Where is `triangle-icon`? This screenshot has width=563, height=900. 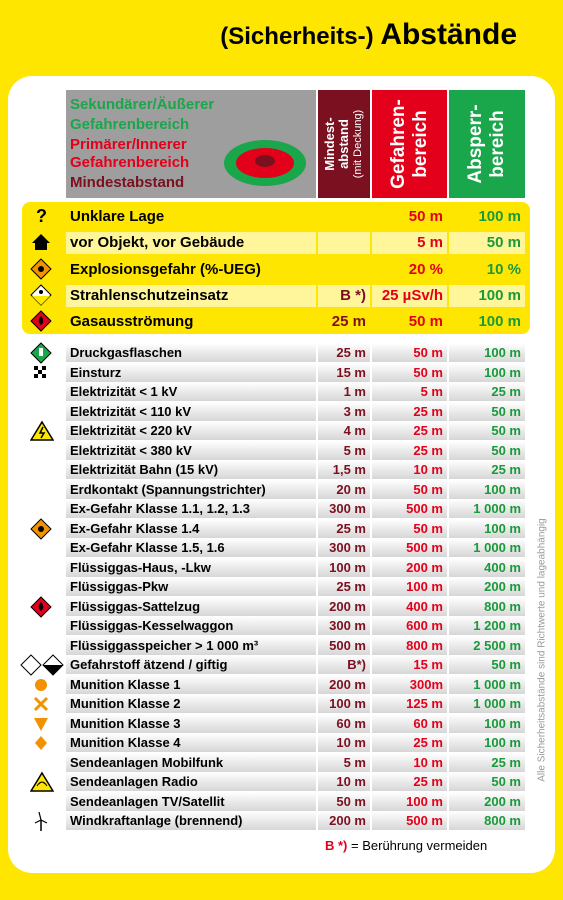
triangle-icon is located at coordinates (42, 724).